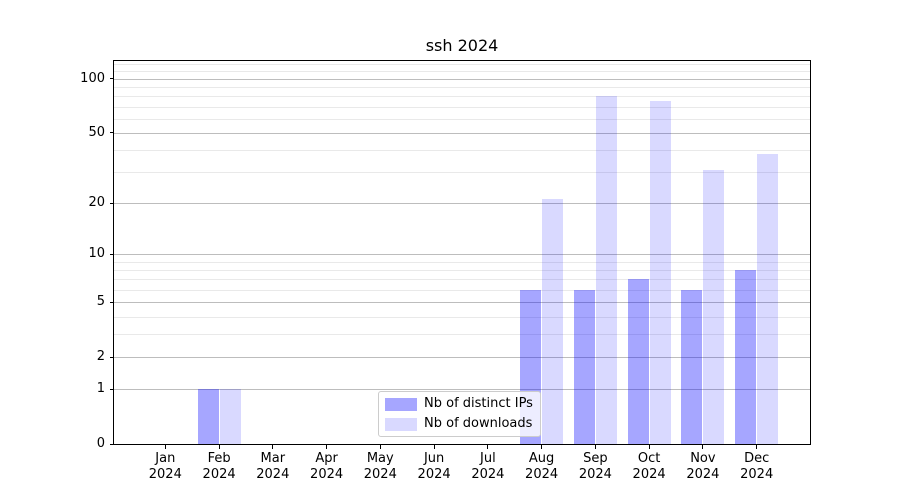 The height and width of the screenshot is (500, 900). I want to click on x-tick-label: Feb 2024, so click(219, 466).